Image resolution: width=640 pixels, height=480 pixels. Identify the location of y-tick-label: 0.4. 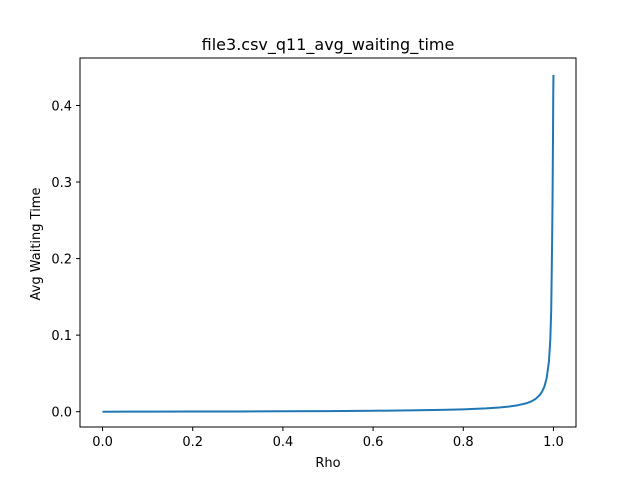
(61, 106).